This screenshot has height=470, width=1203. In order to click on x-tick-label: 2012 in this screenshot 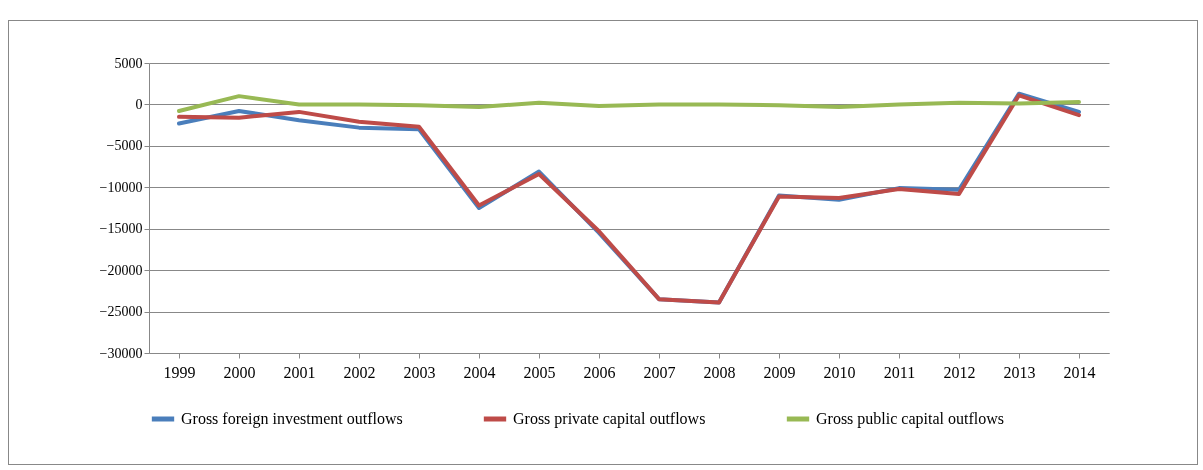, I will do `click(959, 372)`.